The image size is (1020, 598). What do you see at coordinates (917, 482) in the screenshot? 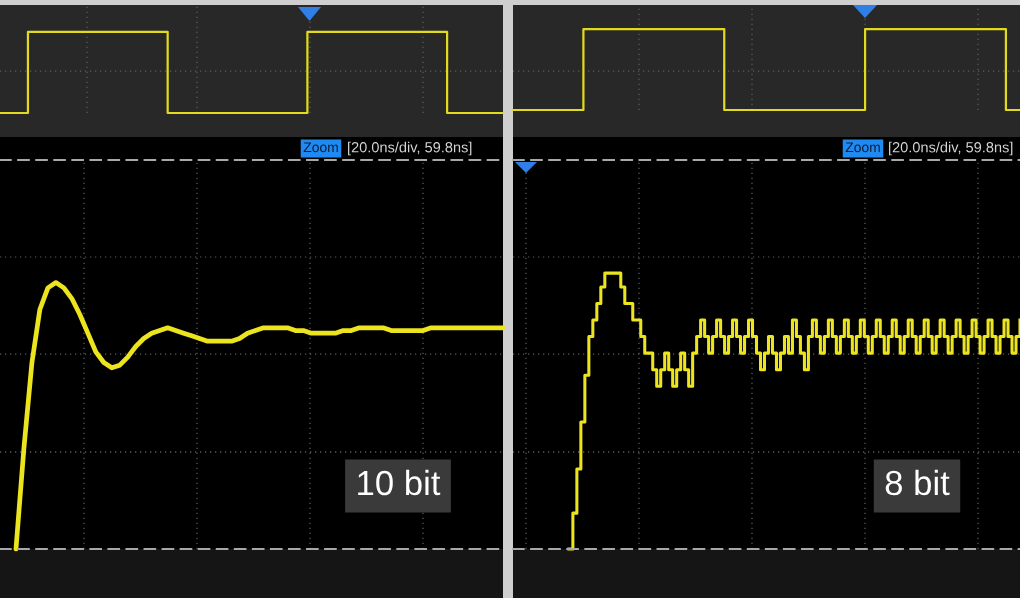
I see `annotation: 8 bit` at bounding box center [917, 482].